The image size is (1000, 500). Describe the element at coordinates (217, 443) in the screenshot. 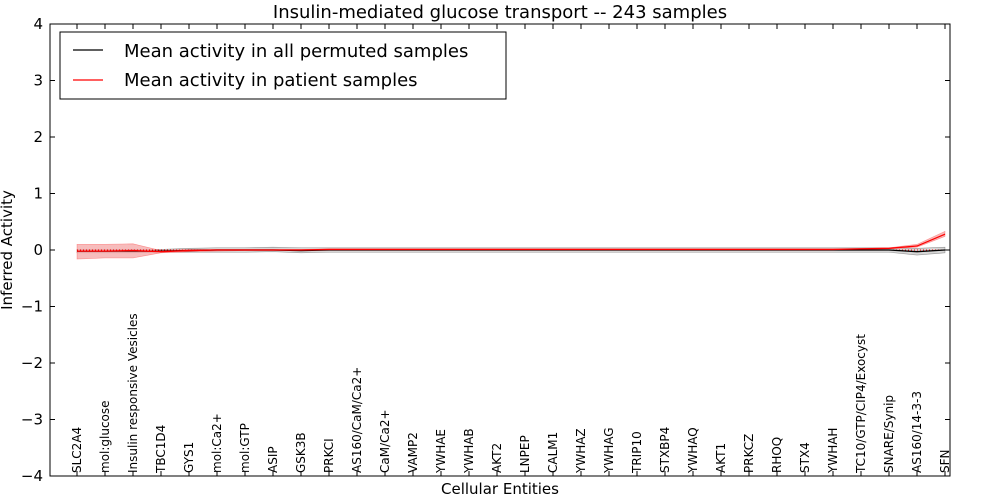

I see `category-label: mol:Ca2+` at that location.